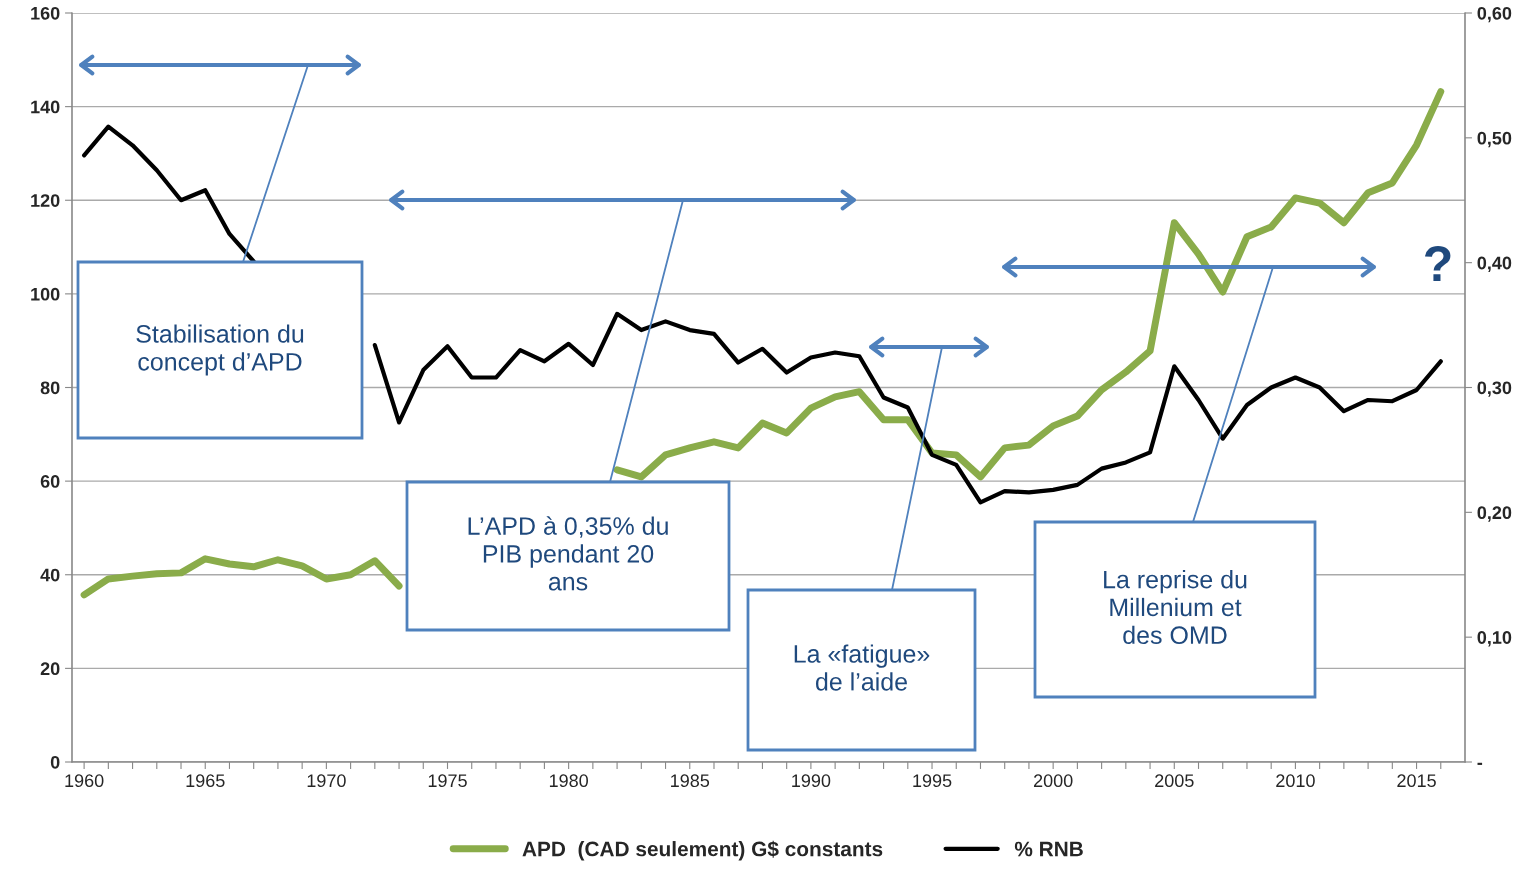 Image resolution: width=1537 pixels, height=875 pixels. What do you see at coordinates (45, 13) in the screenshot?
I see `y-tick-label: 160` at bounding box center [45, 13].